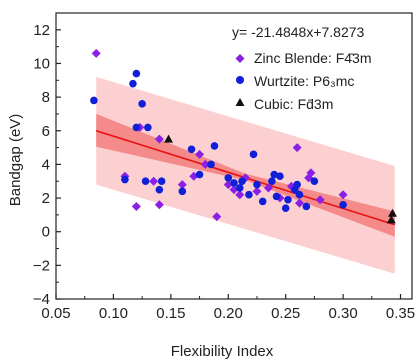 Image resolution: width=417 pixels, height=362 pixels. Describe the element at coordinates (170, 313) in the screenshot. I see `x-tick-label: 0.15` at that location.